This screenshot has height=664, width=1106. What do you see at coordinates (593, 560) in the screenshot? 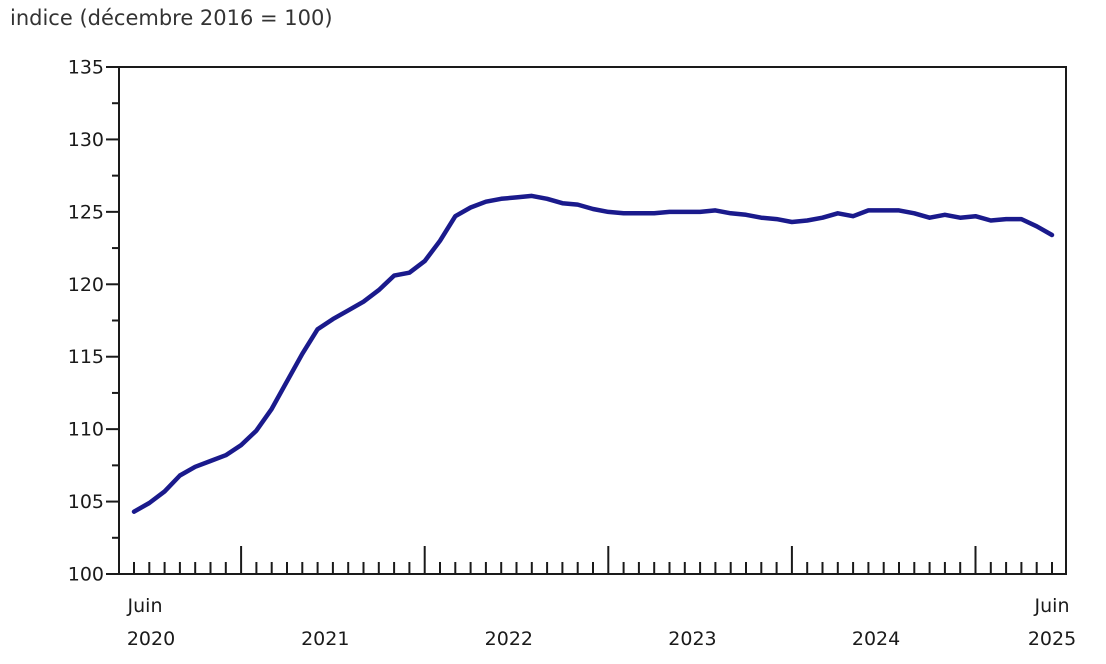
I see `x-axis-ticks` at bounding box center [593, 560].